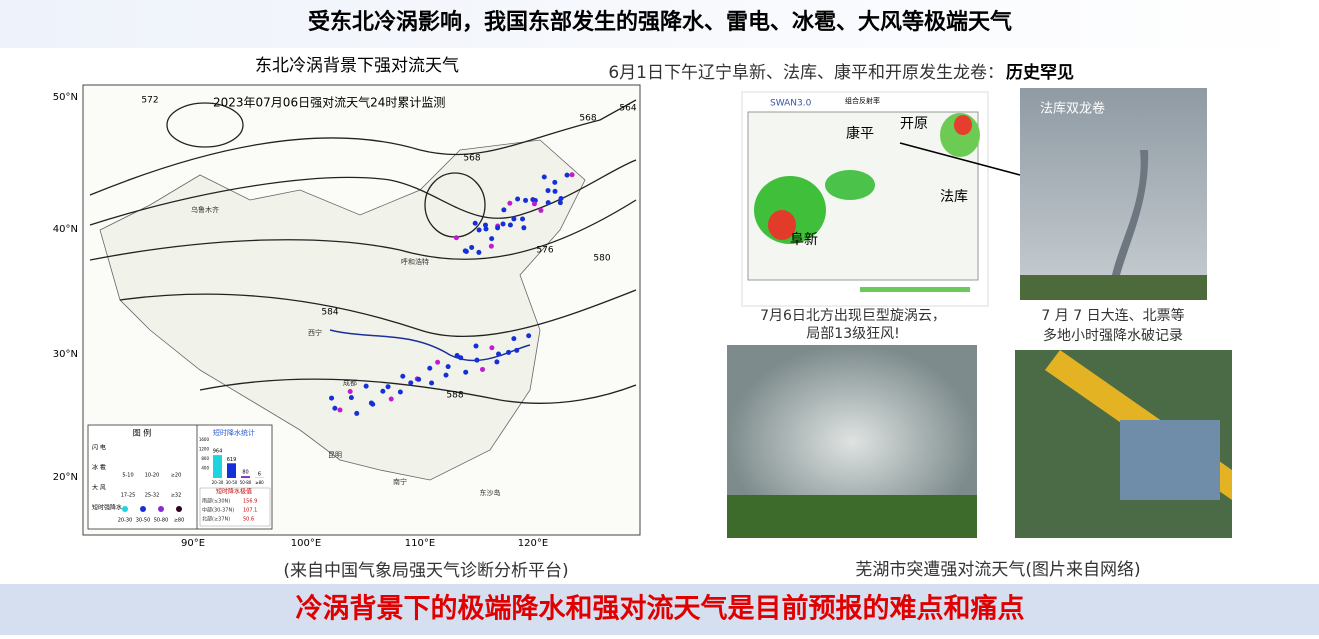 This screenshot has height=639, width=1319. I want to click on tornado-label: 法库双龙卷, so click(1072, 109).